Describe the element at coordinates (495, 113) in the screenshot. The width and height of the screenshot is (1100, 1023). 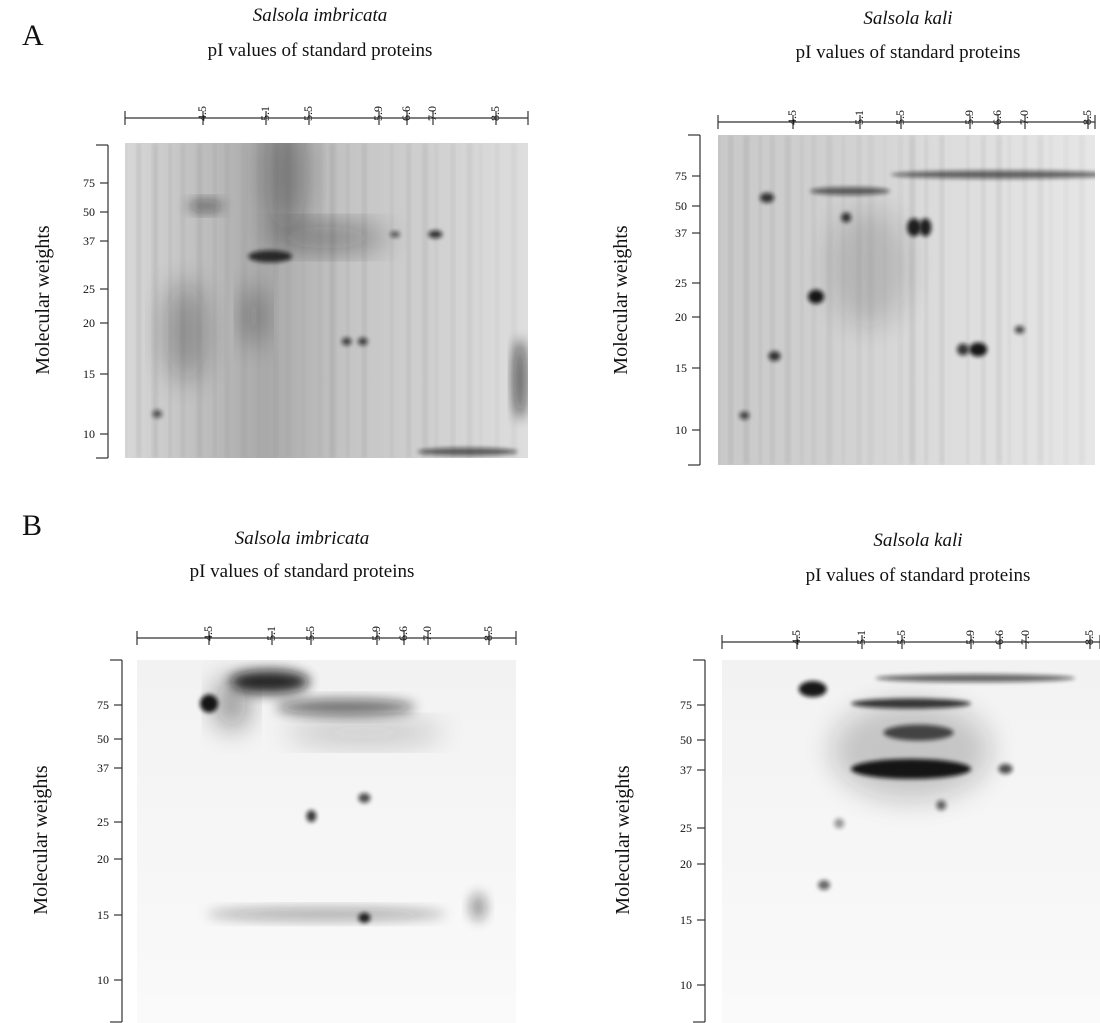
I see `x-tick-label: 8.5` at that location.